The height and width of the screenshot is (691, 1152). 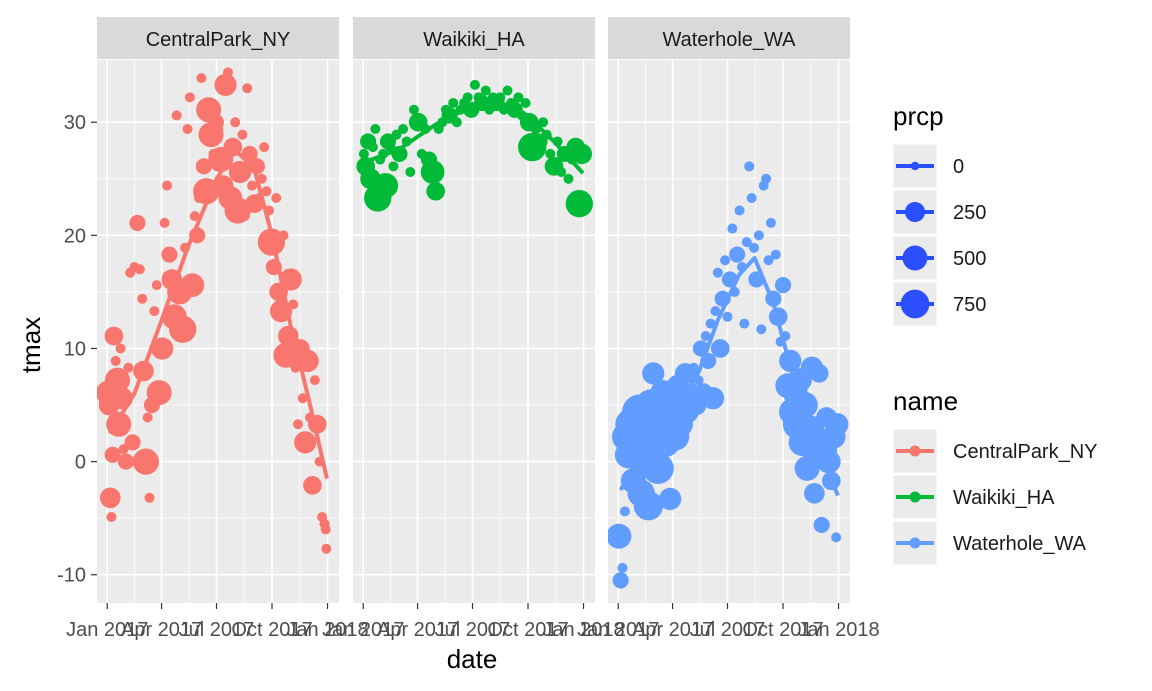 I want to click on facet-strip-label: Waterhole_WA, so click(x=729, y=40).